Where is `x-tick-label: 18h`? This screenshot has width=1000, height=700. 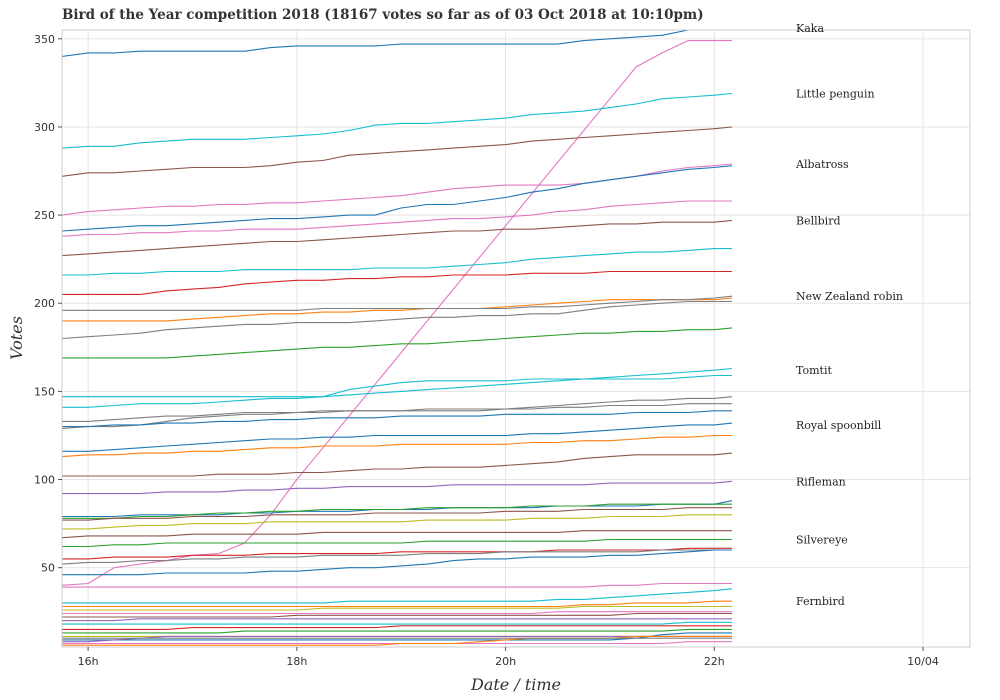 x-tick-label: 18h is located at coordinates (296, 661).